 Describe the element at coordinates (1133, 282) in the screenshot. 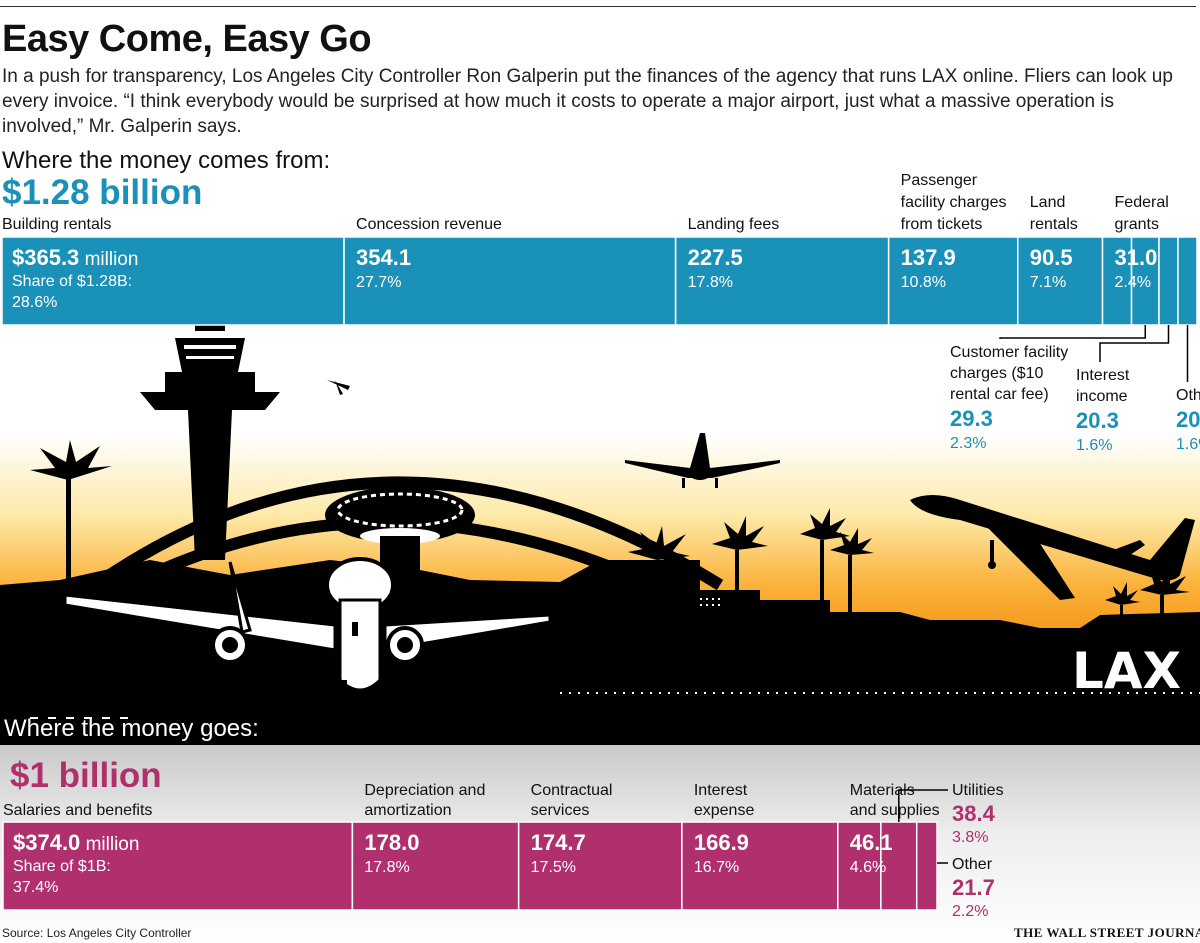

I see `income-share-value: 2.4%` at that location.